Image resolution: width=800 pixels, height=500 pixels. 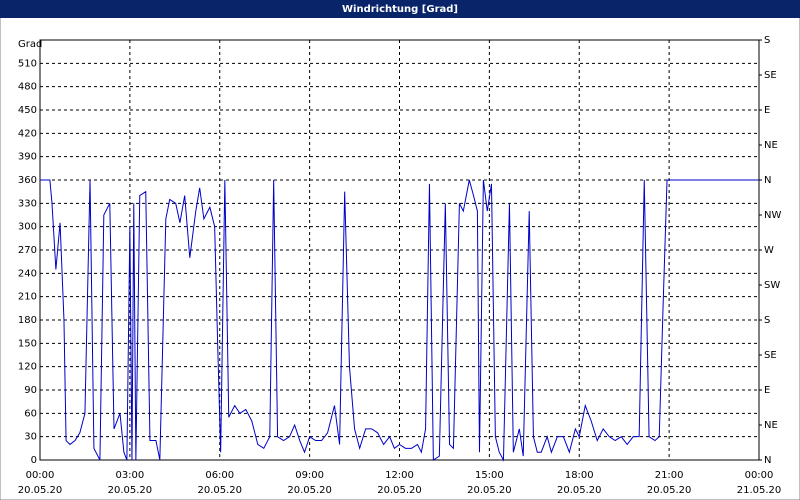 I want to click on title-bar, so click(x=400, y=9).